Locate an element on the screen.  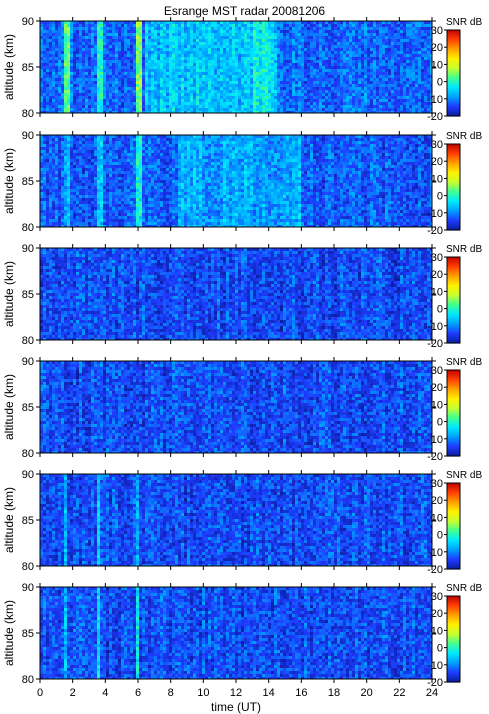
colorbar-tick-label: -10 is located at coordinates (435, 100).